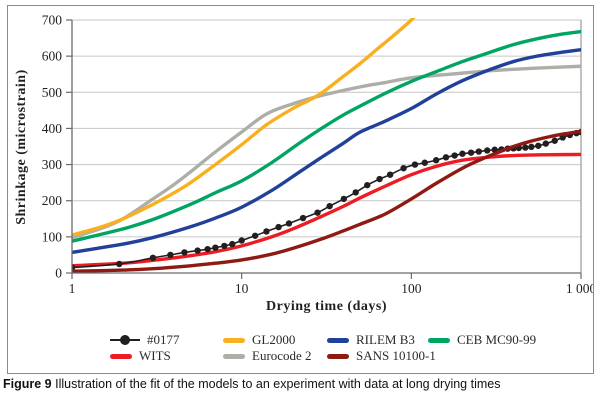 Image resolution: width=602 pixels, height=405 pixels. What do you see at coordinates (579, 288) in the screenshot?
I see `x-tick-label: 1 000` at bounding box center [579, 288].